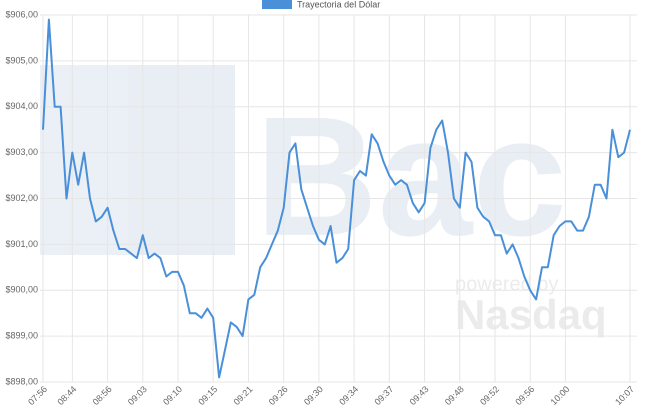  What do you see at coordinates (624, 395) in the screenshot?
I see `x-tick-label: 10:07` at bounding box center [624, 395].